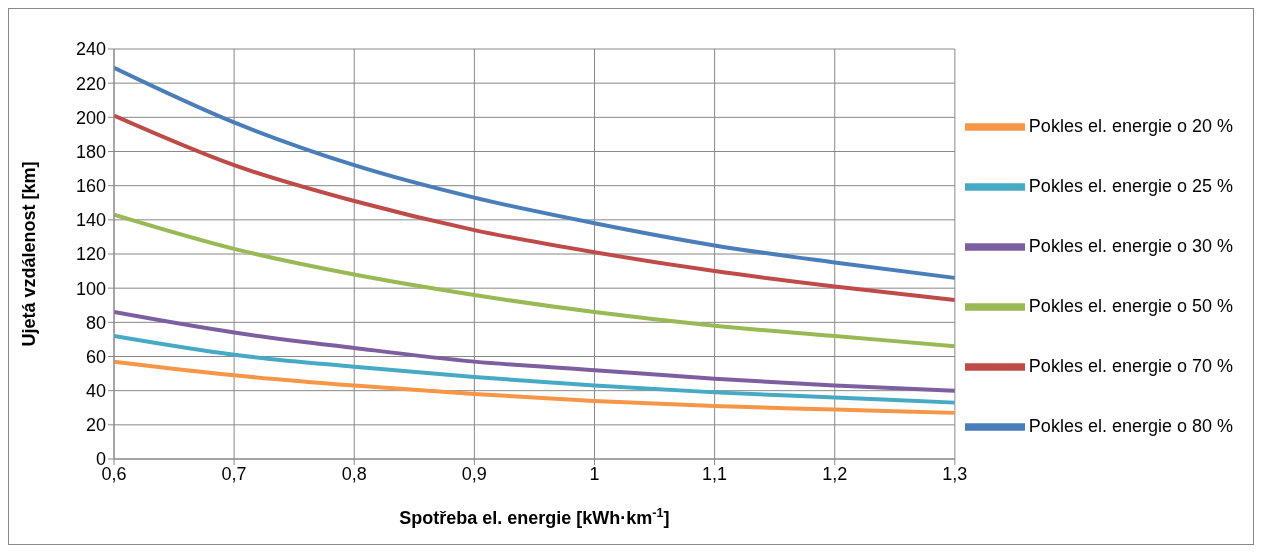 The image size is (1264, 555). I want to click on y-tick-label: 240, so click(90, 49).